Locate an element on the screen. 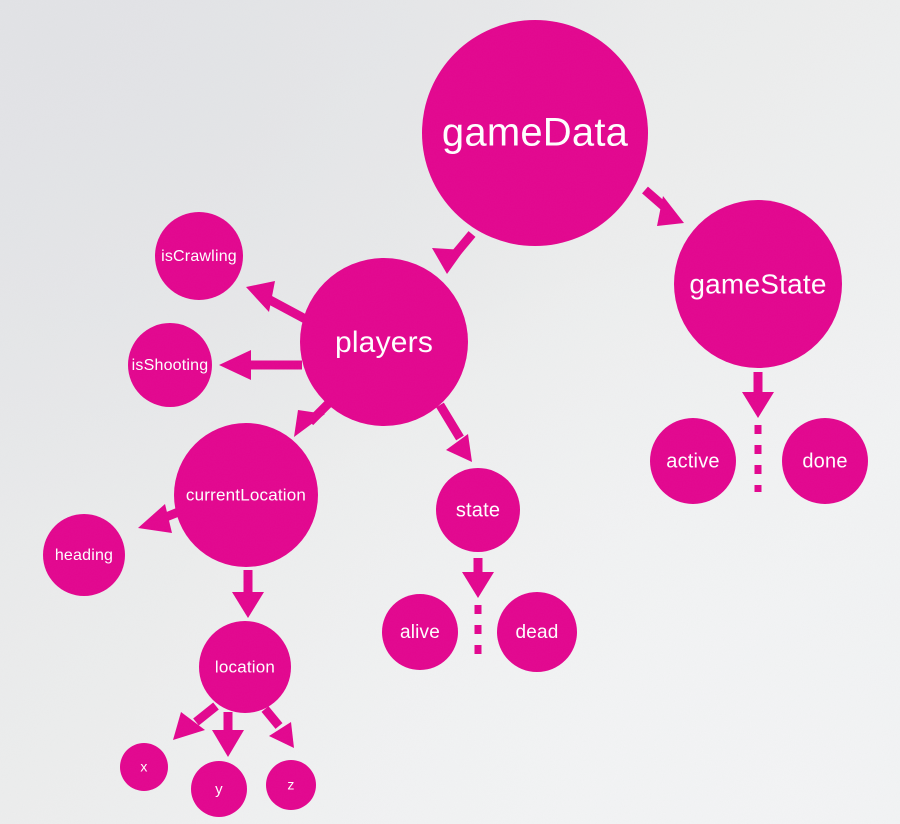 The height and width of the screenshot is (824, 900). node-active: active is located at coordinates (693, 461).